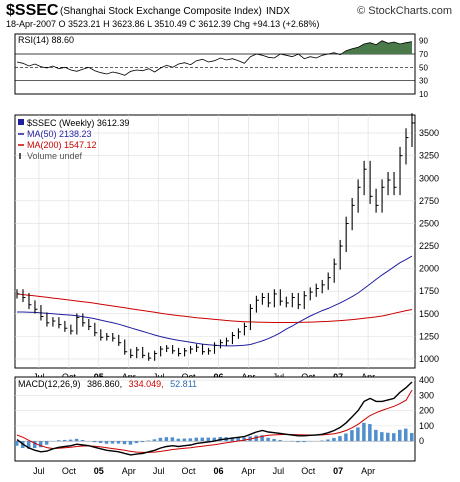 The image size is (460, 482). Describe the element at coordinates (204, 471) in the screenshot. I see `macd-x-axis: Jul Oct 05 Apr Jul Oct 06 Apr Jul Oct 07 Apr` at that location.